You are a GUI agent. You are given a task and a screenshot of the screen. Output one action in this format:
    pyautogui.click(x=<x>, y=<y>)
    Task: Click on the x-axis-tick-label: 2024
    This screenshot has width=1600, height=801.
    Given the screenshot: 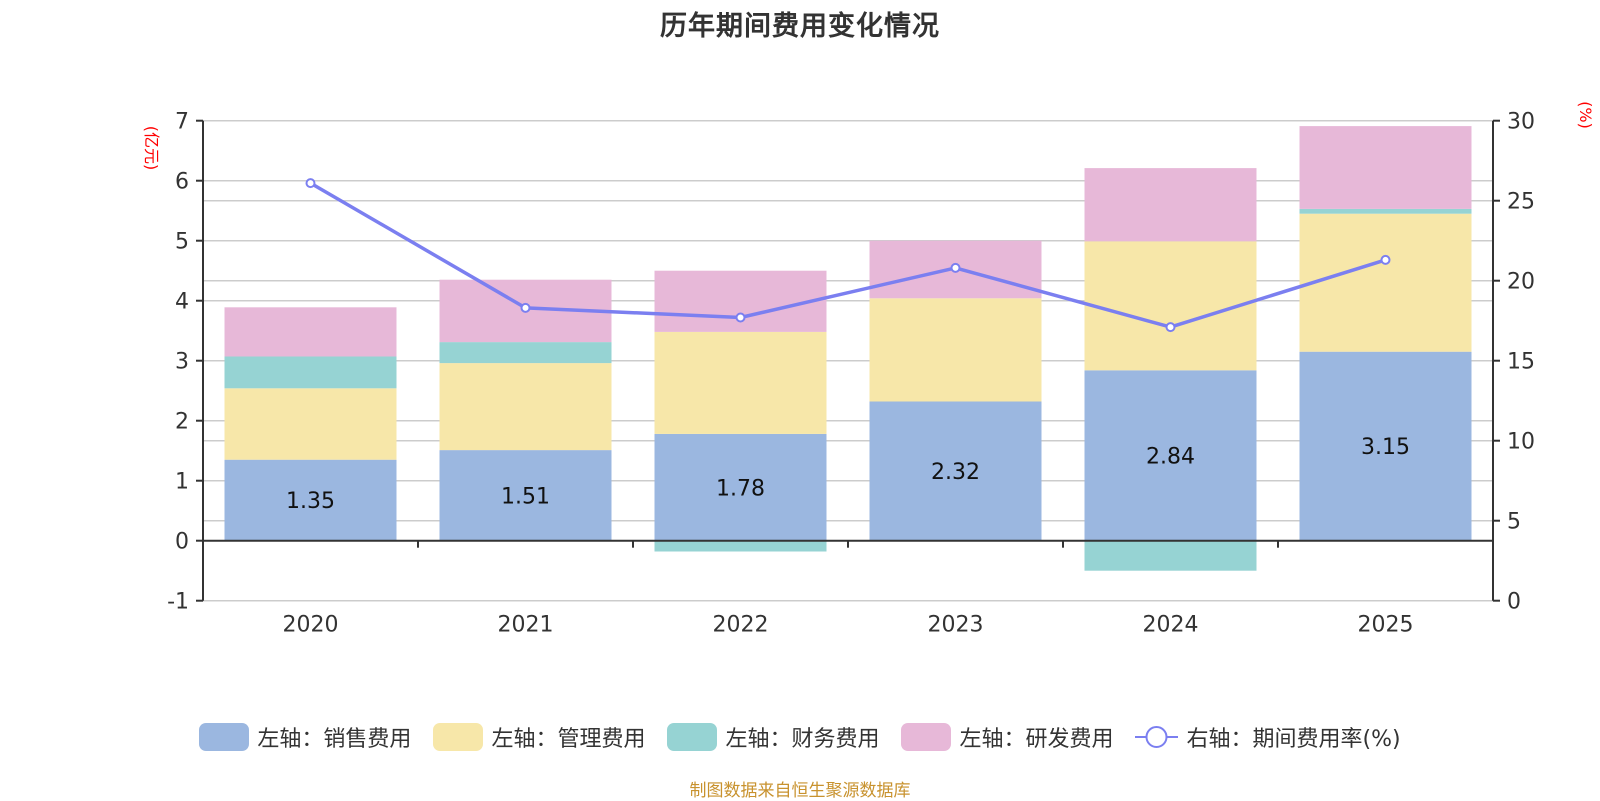 What is the action you would take?
    pyautogui.click(x=1171, y=625)
    